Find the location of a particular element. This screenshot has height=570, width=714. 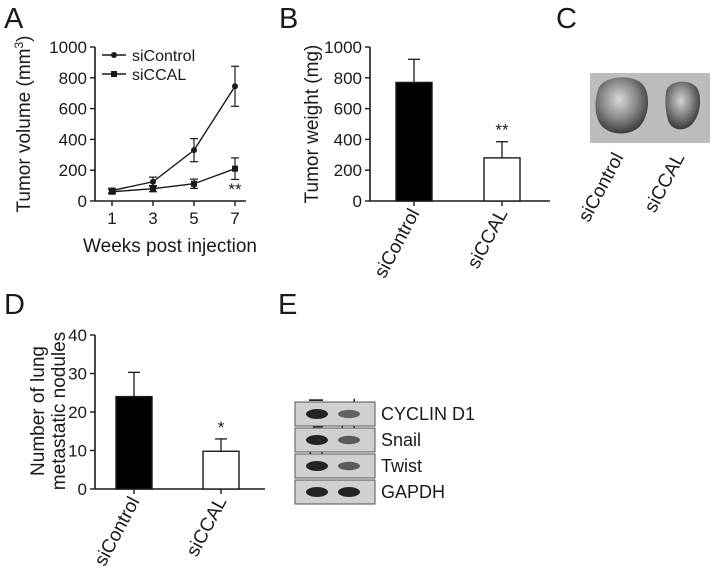

panel-letter-d: D is located at coordinates (14, 305).